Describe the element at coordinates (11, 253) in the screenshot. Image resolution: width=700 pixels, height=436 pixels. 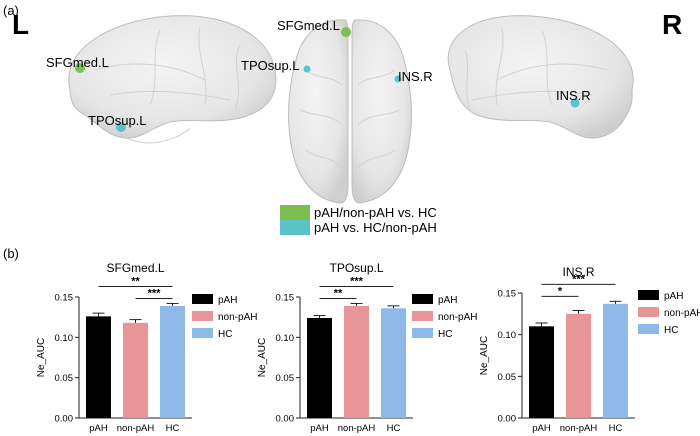
I see `panel-b-label: (b)` at that location.